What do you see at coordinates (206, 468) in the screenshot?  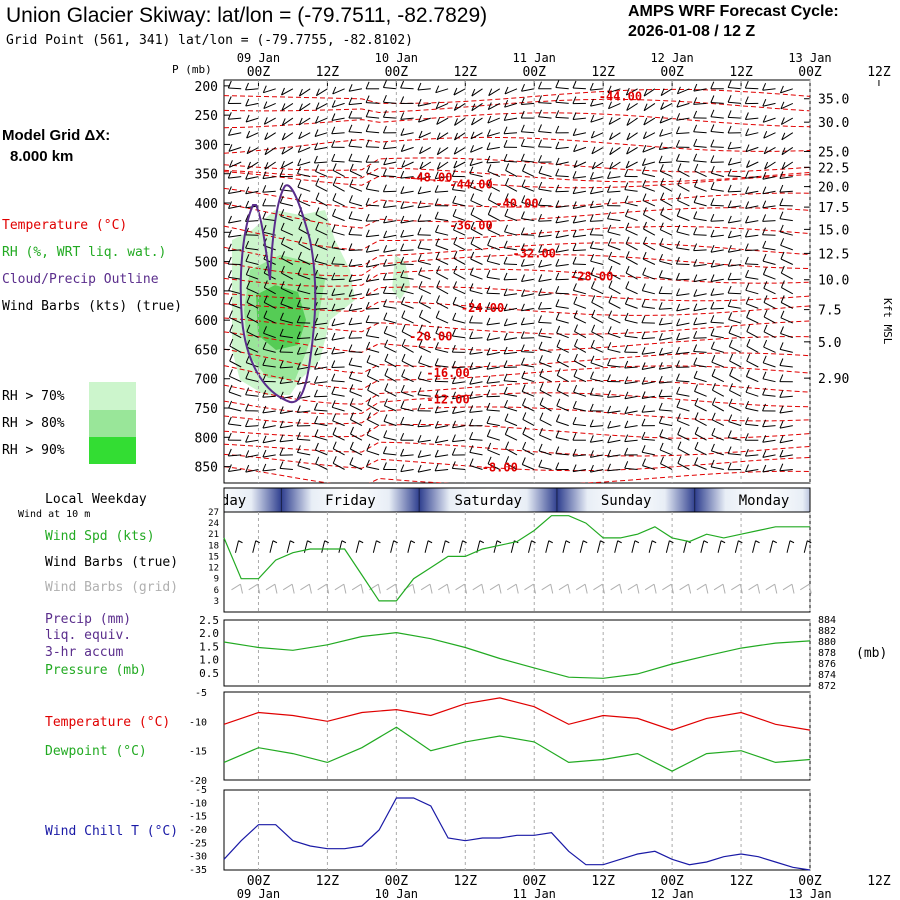 I see `pressure-tick-label: 850` at bounding box center [206, 468].